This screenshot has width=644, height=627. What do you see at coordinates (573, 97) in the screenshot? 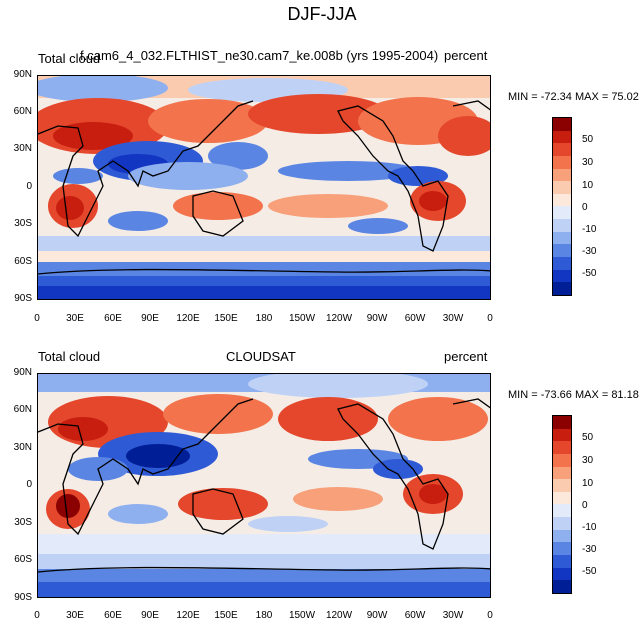
I see `panel-top-minmax: MIN = -72.34 MAX = 75.02` at bounding box center [573, 97].